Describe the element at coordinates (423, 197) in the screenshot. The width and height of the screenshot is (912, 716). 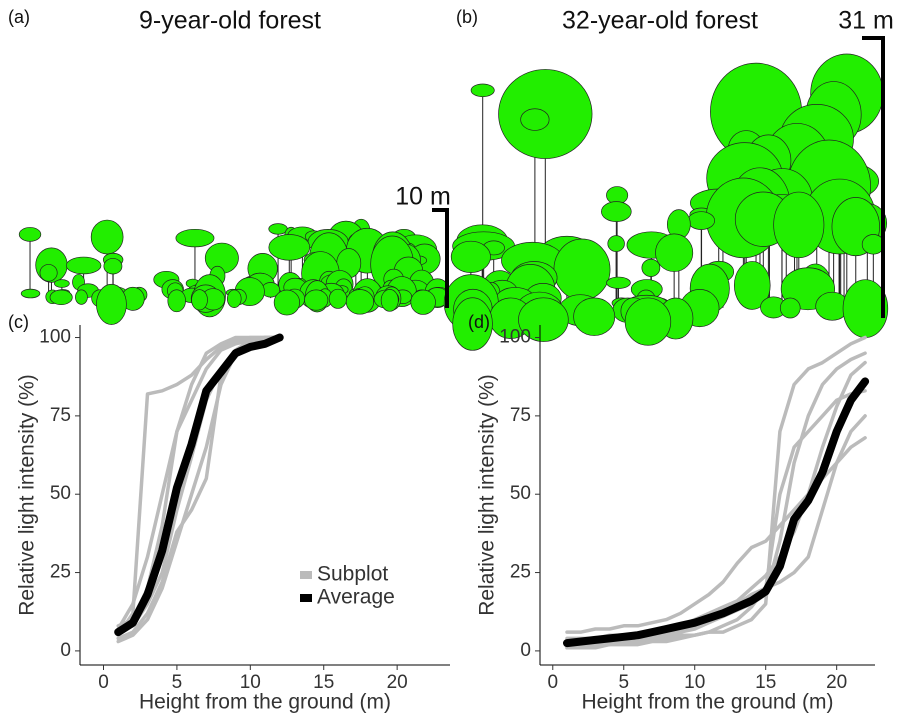
I see `scale-label: 10 m` at that location.